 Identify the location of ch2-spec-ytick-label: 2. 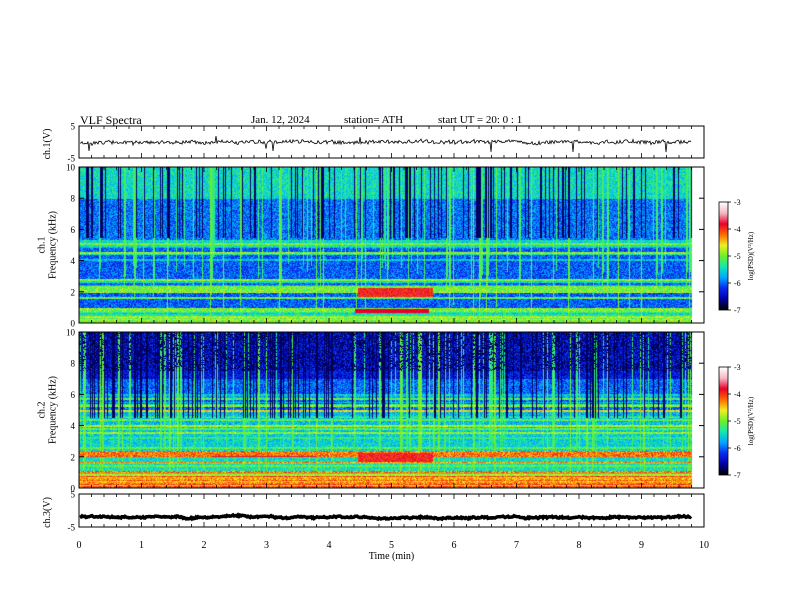
(73, 457).